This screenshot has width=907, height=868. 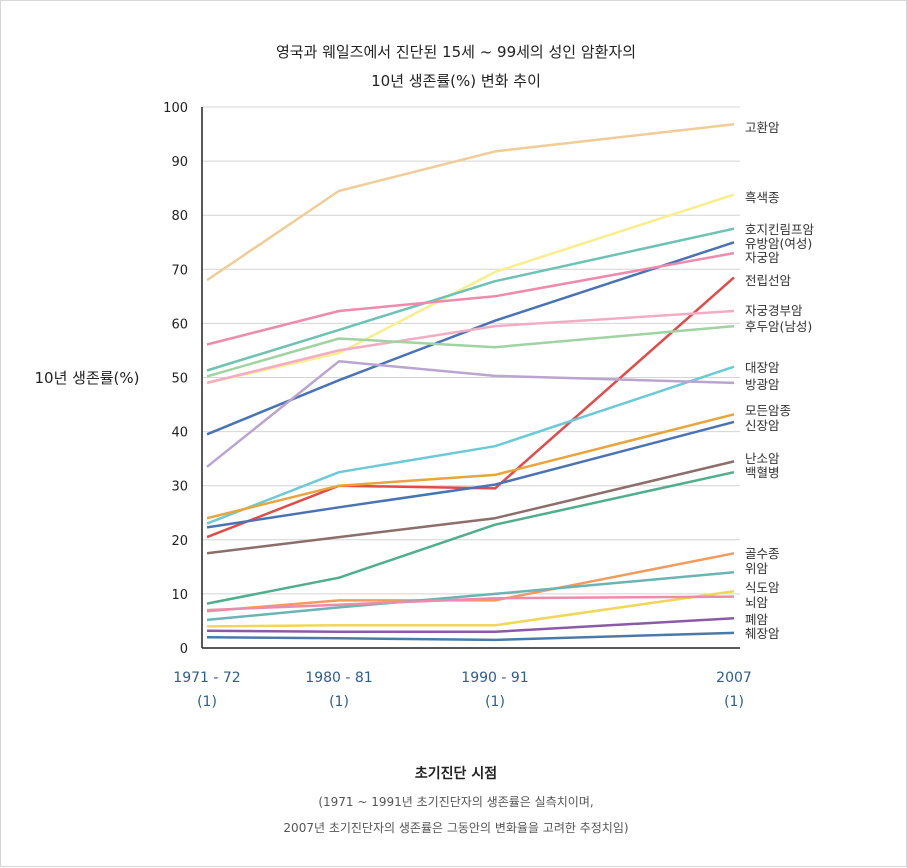 What do you see at coordinates (179, 541) in the screenshot?
I see `y-tick-label: 20` at bounding box center [179, 541].